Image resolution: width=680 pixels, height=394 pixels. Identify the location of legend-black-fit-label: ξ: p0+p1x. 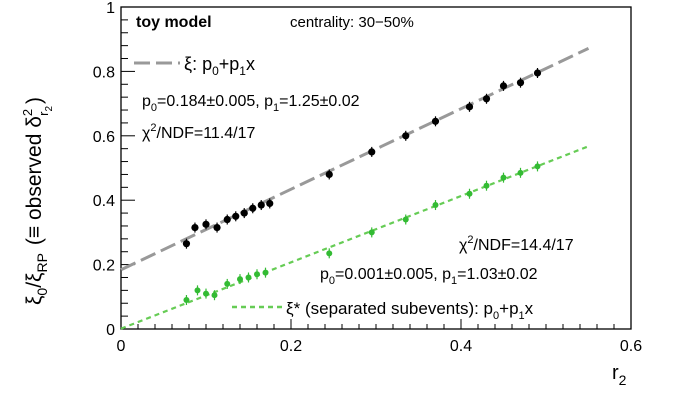
(219, 66).